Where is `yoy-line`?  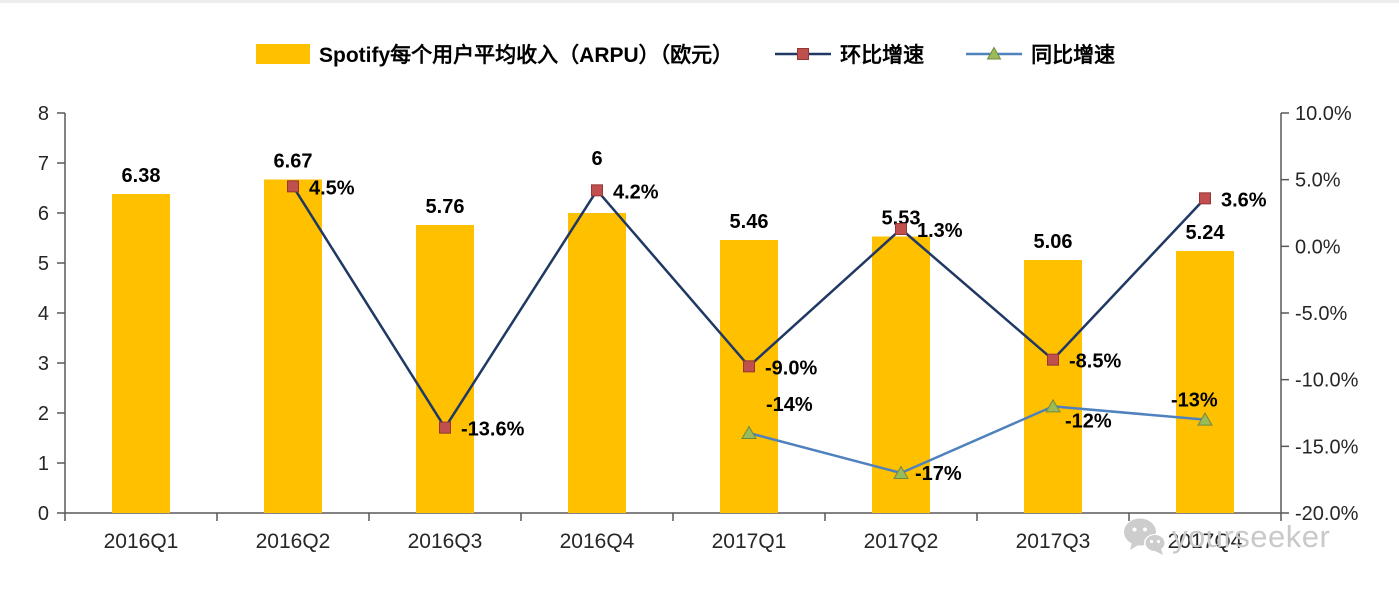 yoy-line is located at coordinates (977, 440).